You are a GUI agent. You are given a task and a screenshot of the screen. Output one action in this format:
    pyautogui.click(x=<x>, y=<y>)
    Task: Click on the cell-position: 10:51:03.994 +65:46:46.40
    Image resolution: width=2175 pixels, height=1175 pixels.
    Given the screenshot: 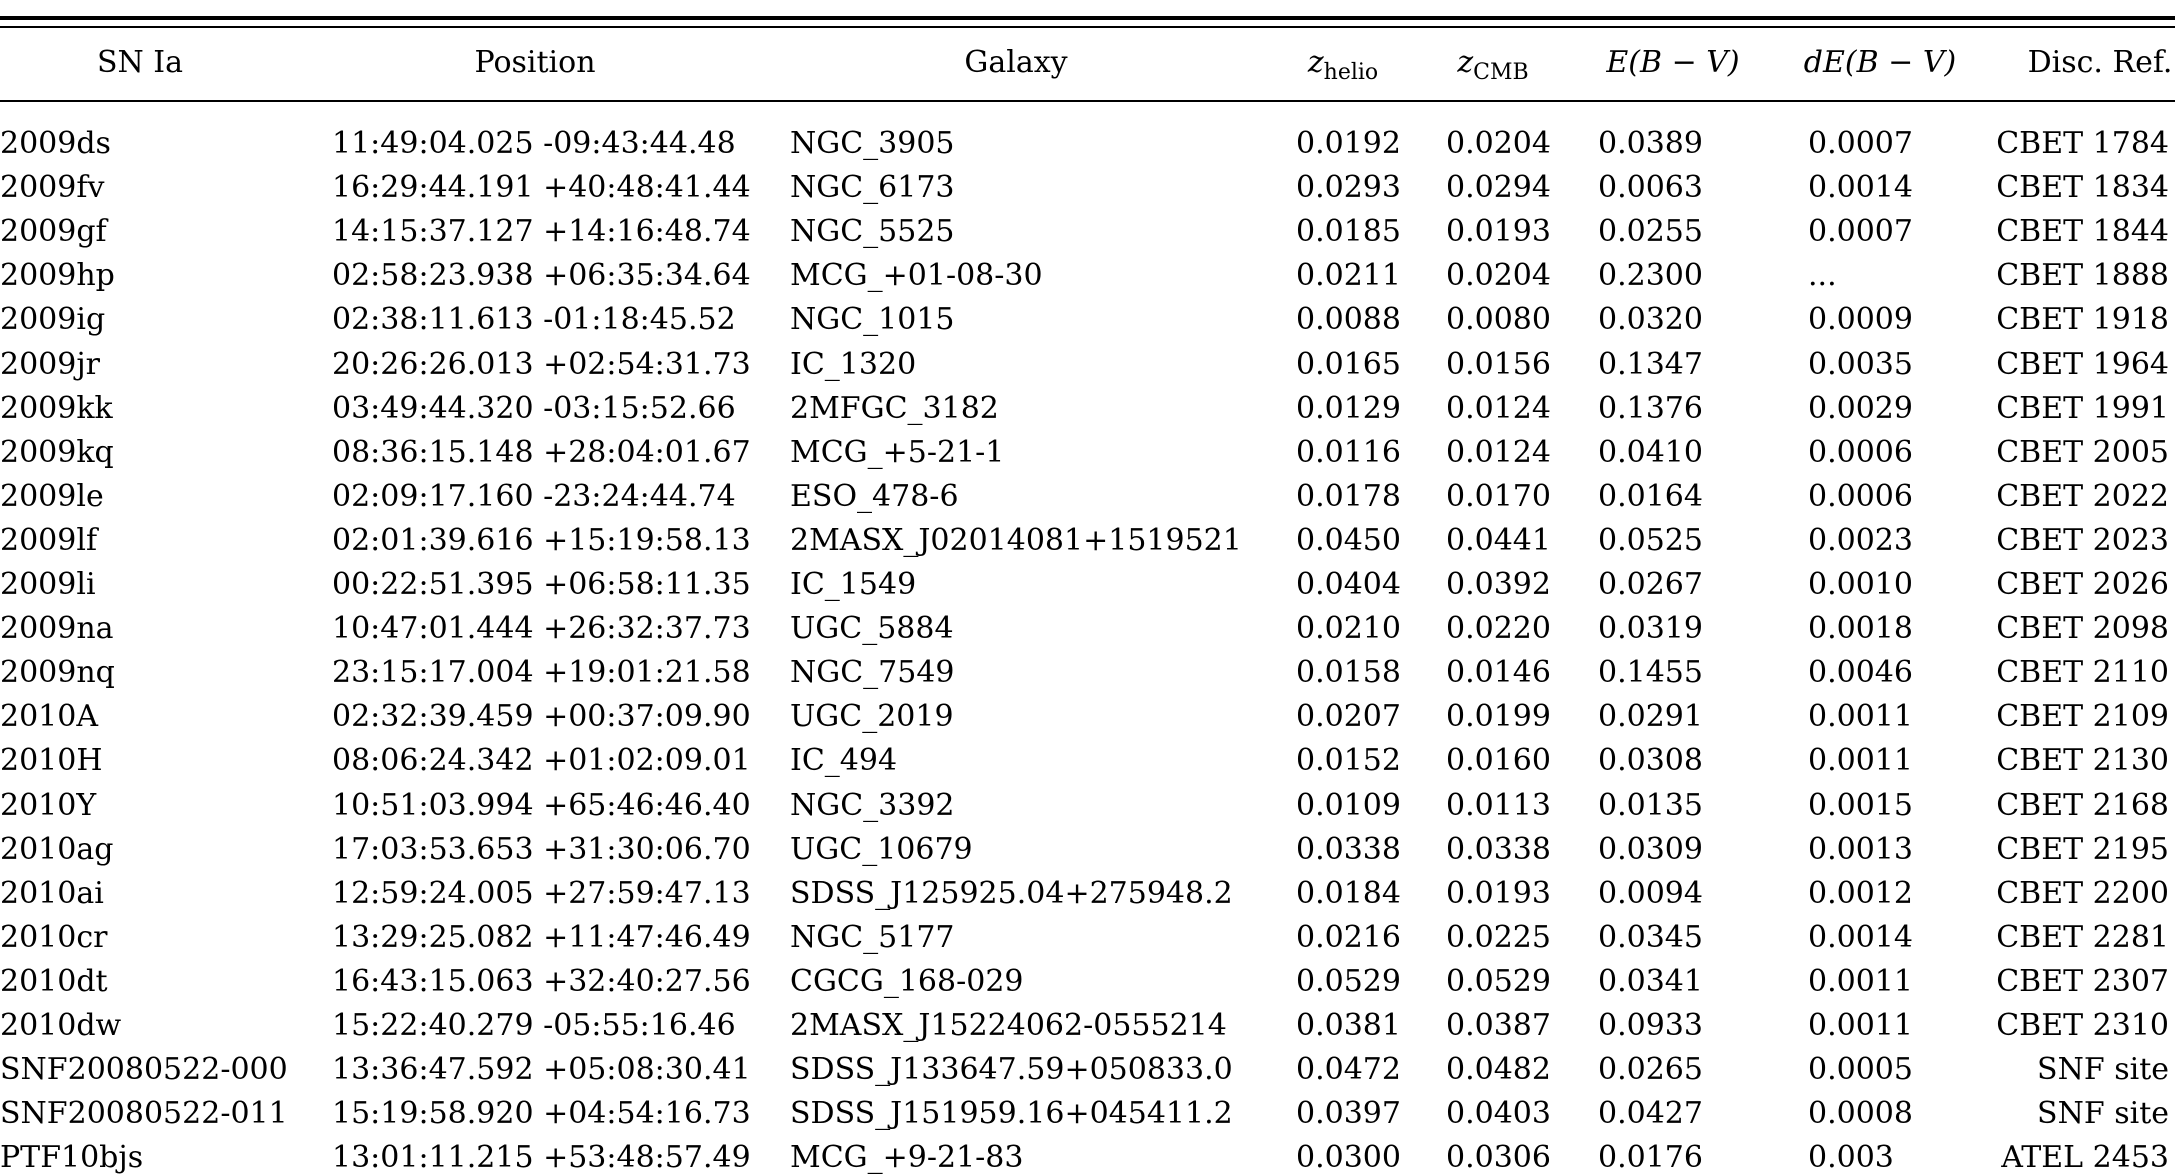 What is the action you would take?
    pyautogui.click(x=541, y=805)
    